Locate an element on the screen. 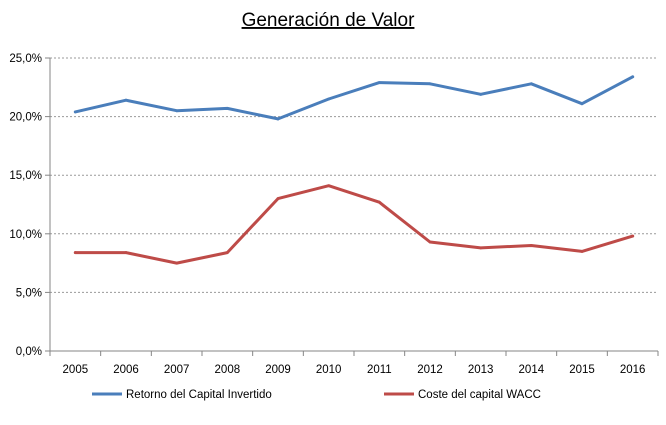 This screenshot has width=666, height=425. y-tick-label: 5,0% is located at coordinates (29, 293).